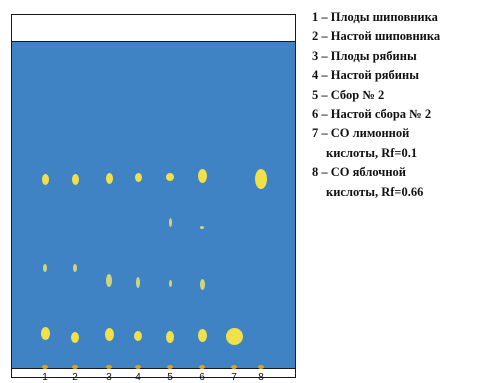 This screenshot has width=480, height=383. I want to click on legend-item-3: 3 – Плоды рябины, so click(395, 56).